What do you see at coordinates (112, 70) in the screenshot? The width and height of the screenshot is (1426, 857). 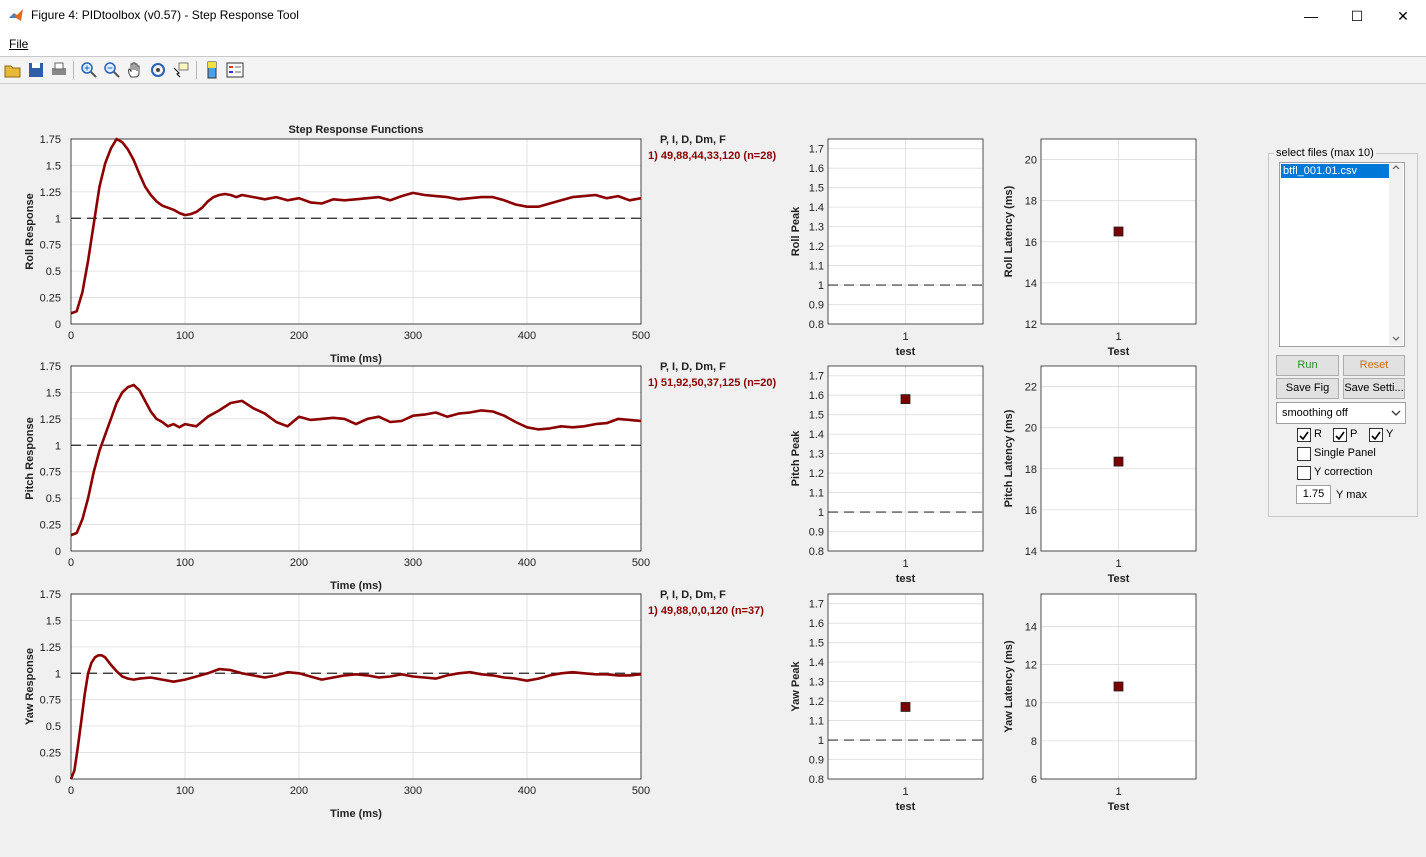 I see `zoom-out-icon` at bounding box center [112, 70].